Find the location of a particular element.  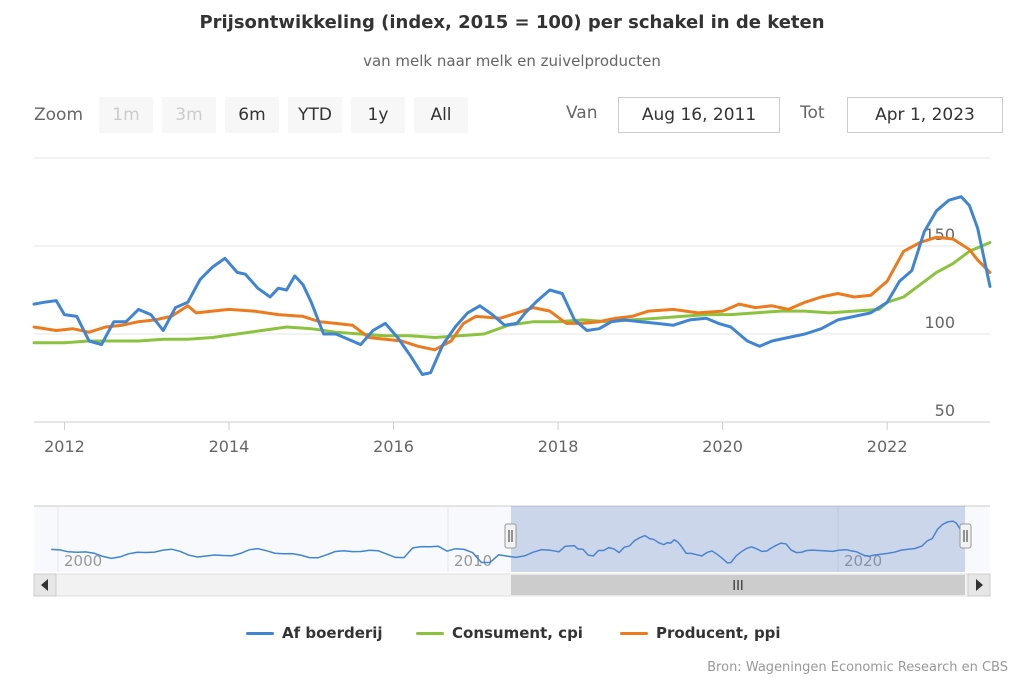

x-tick-label: 2018 is located at coordinates (558, 446).